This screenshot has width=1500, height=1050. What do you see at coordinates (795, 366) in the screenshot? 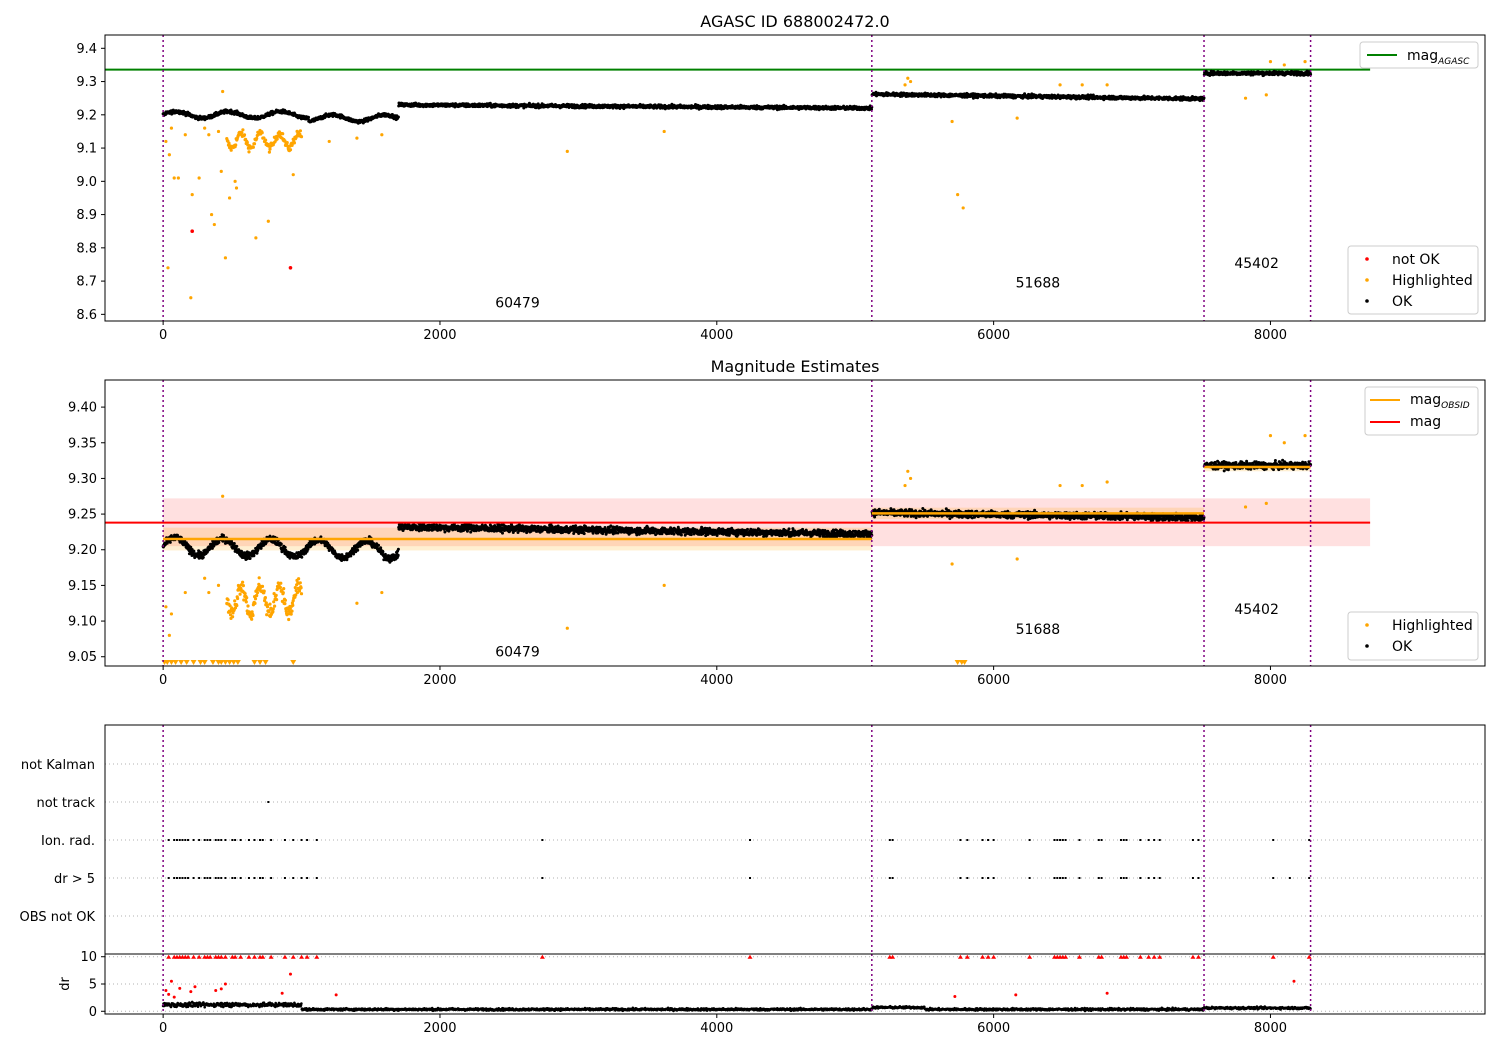
I see `panel-estimates-title: Magnitude Estimates` at bounding box center [795, 366].